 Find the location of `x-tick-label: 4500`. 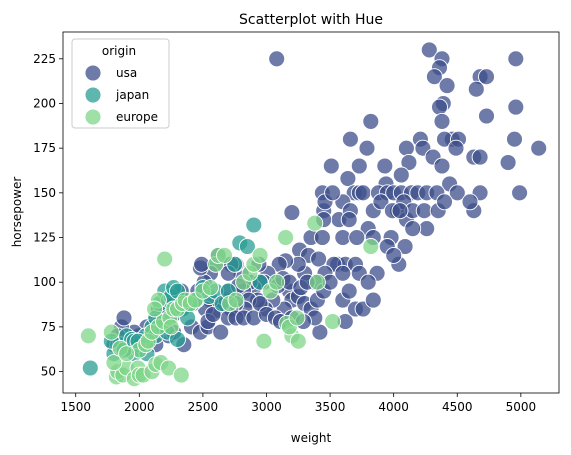

x-tick-label: 4500 is located at coordinates (457, 407).